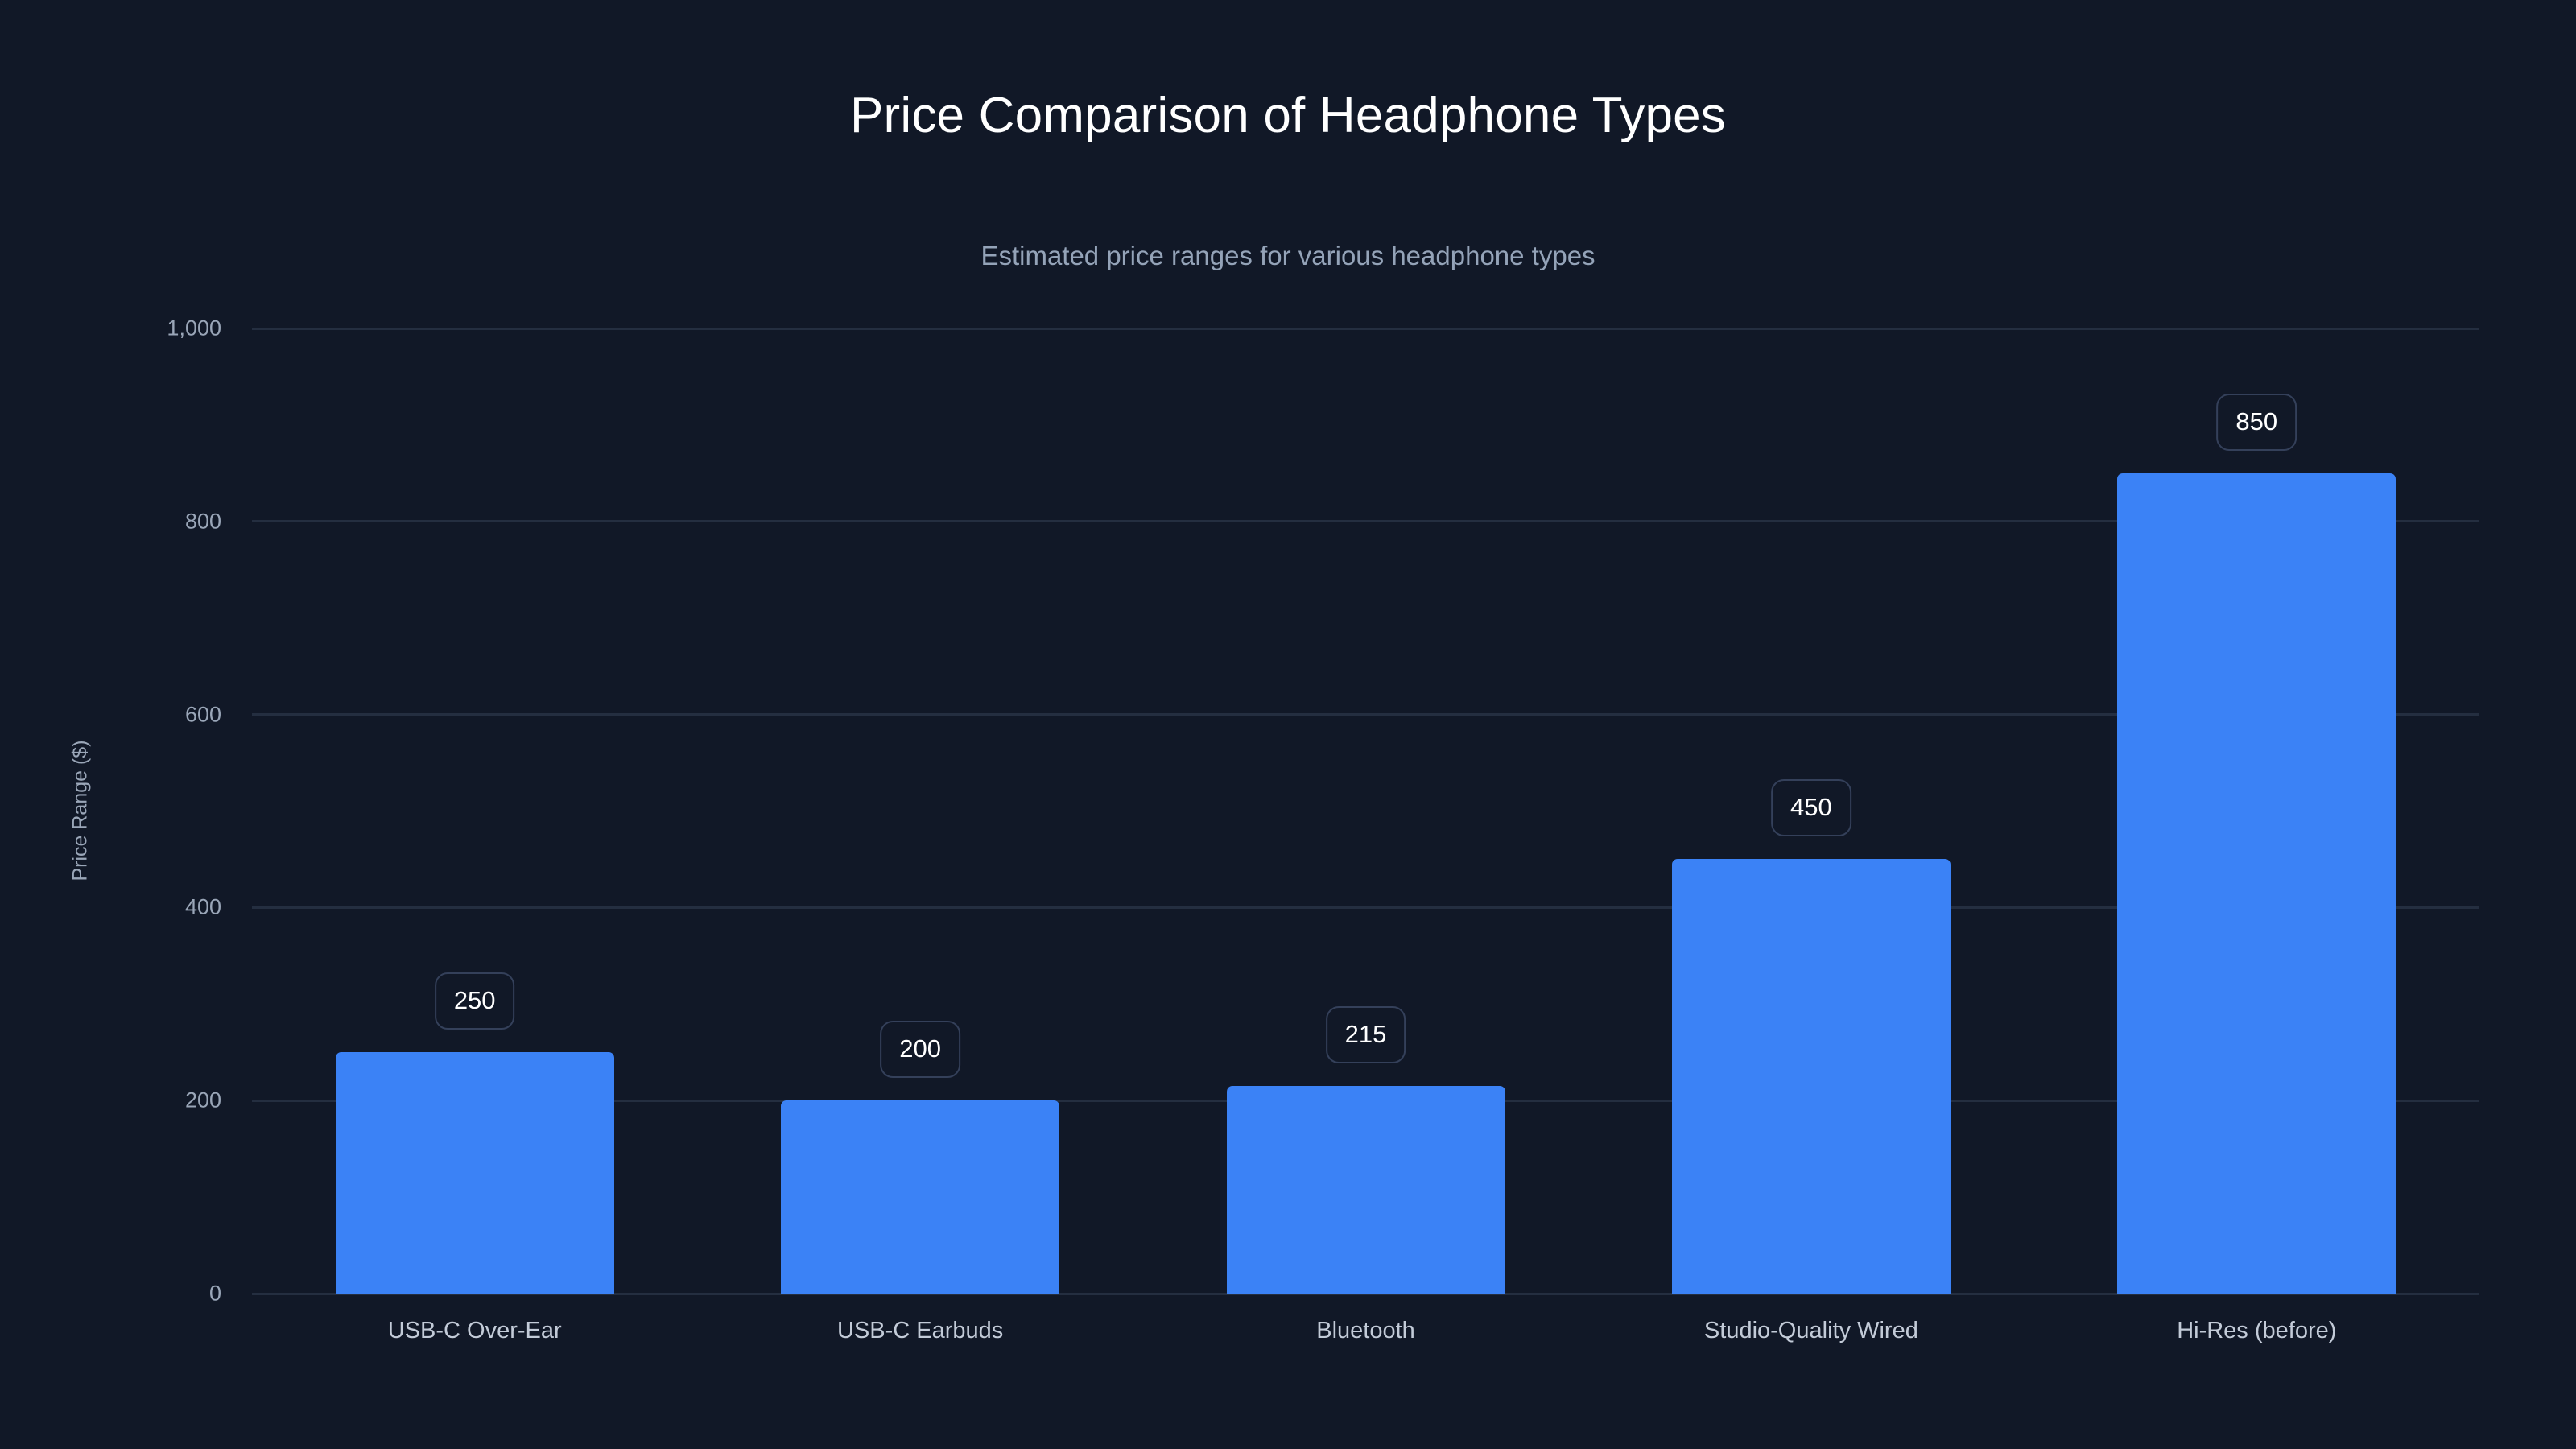  Describe the element at coordinates (214, 1293) in the screenshot. I see `y-axis-tick-label: 0` at that location.